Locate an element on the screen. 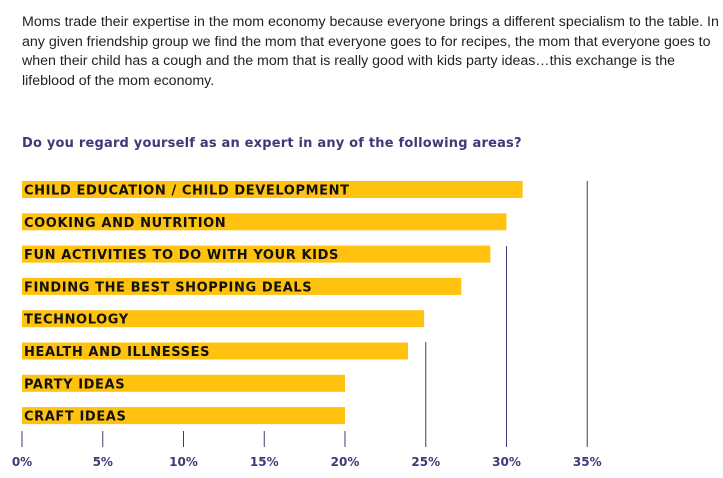 This screenshot has height=478, width=723. category-label-0: CHILD EDUCATION / CHILD DEVELOPMENT is located at coordinates (187, 191).